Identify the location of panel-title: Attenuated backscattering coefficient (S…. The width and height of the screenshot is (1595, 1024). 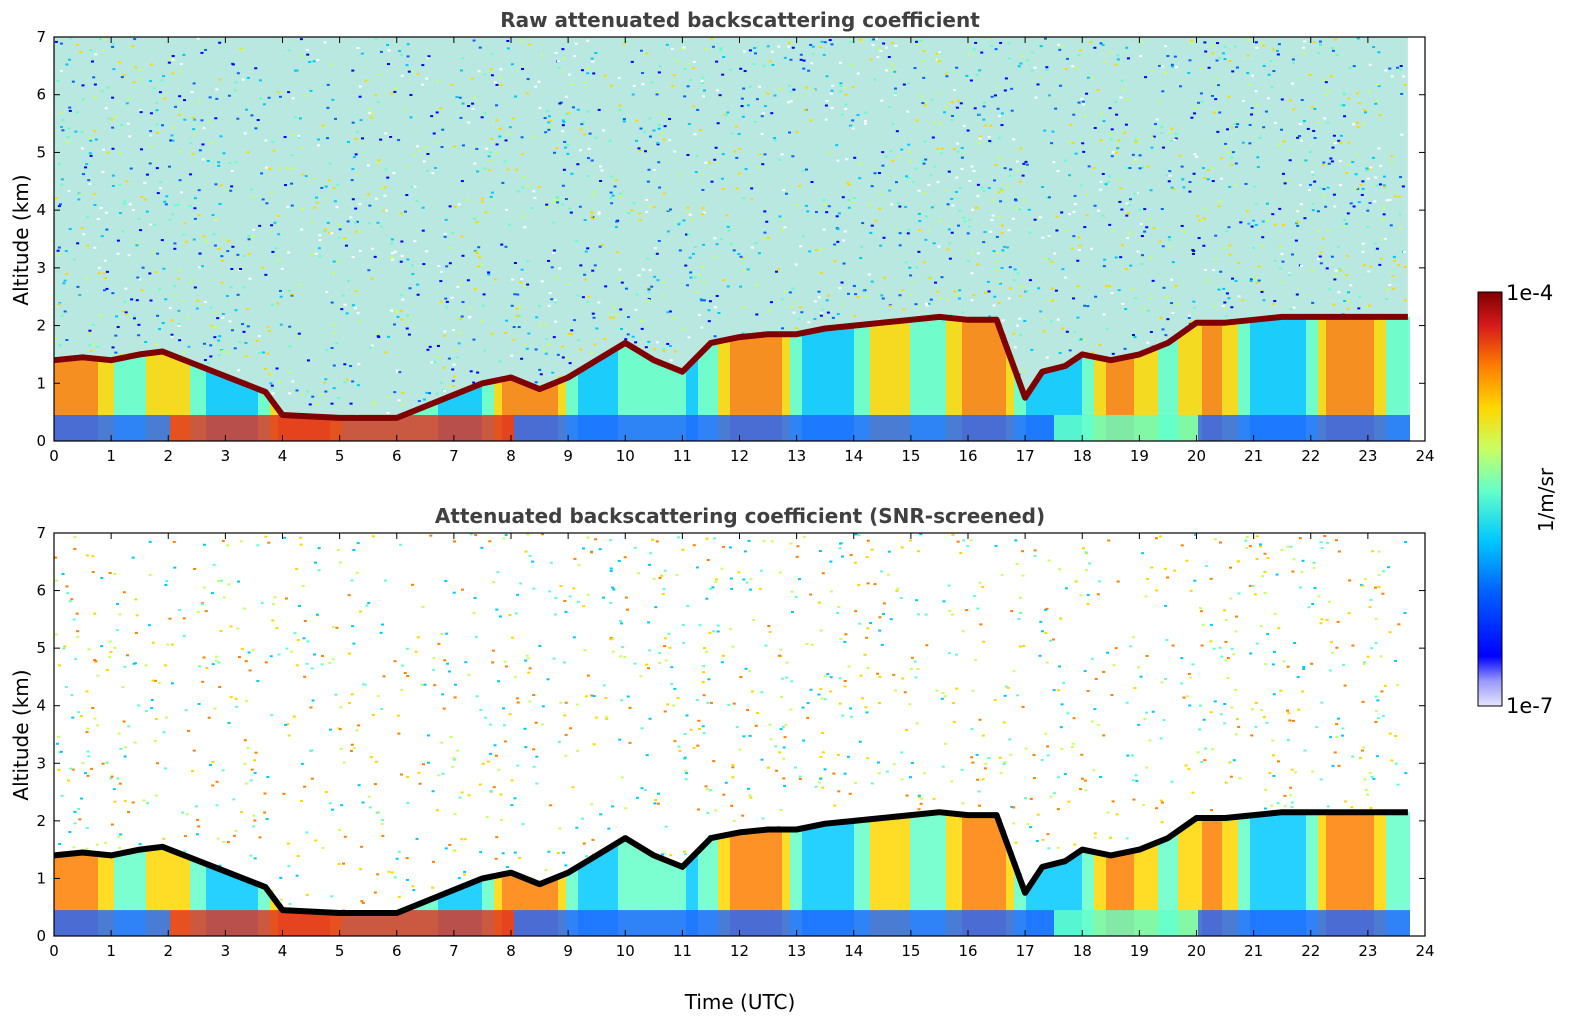
(740, 516).